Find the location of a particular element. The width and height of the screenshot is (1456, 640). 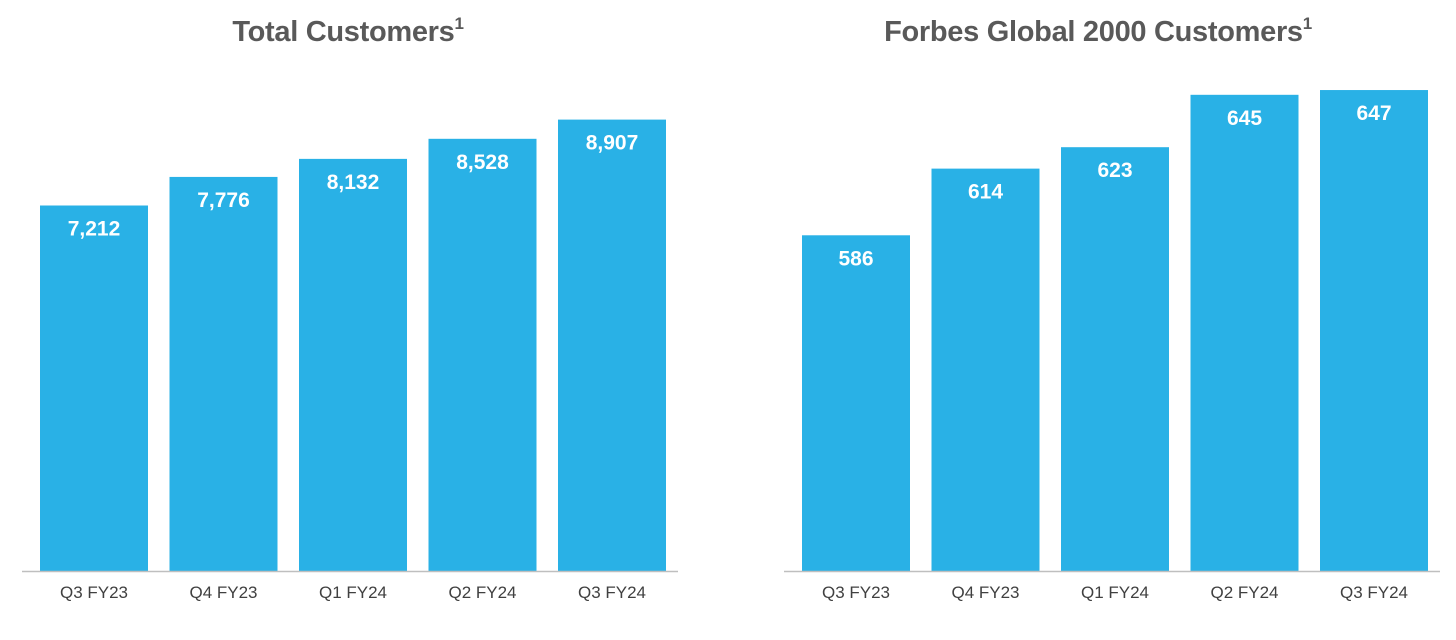

data-label: 645 is located at coordinates (1244, 118).